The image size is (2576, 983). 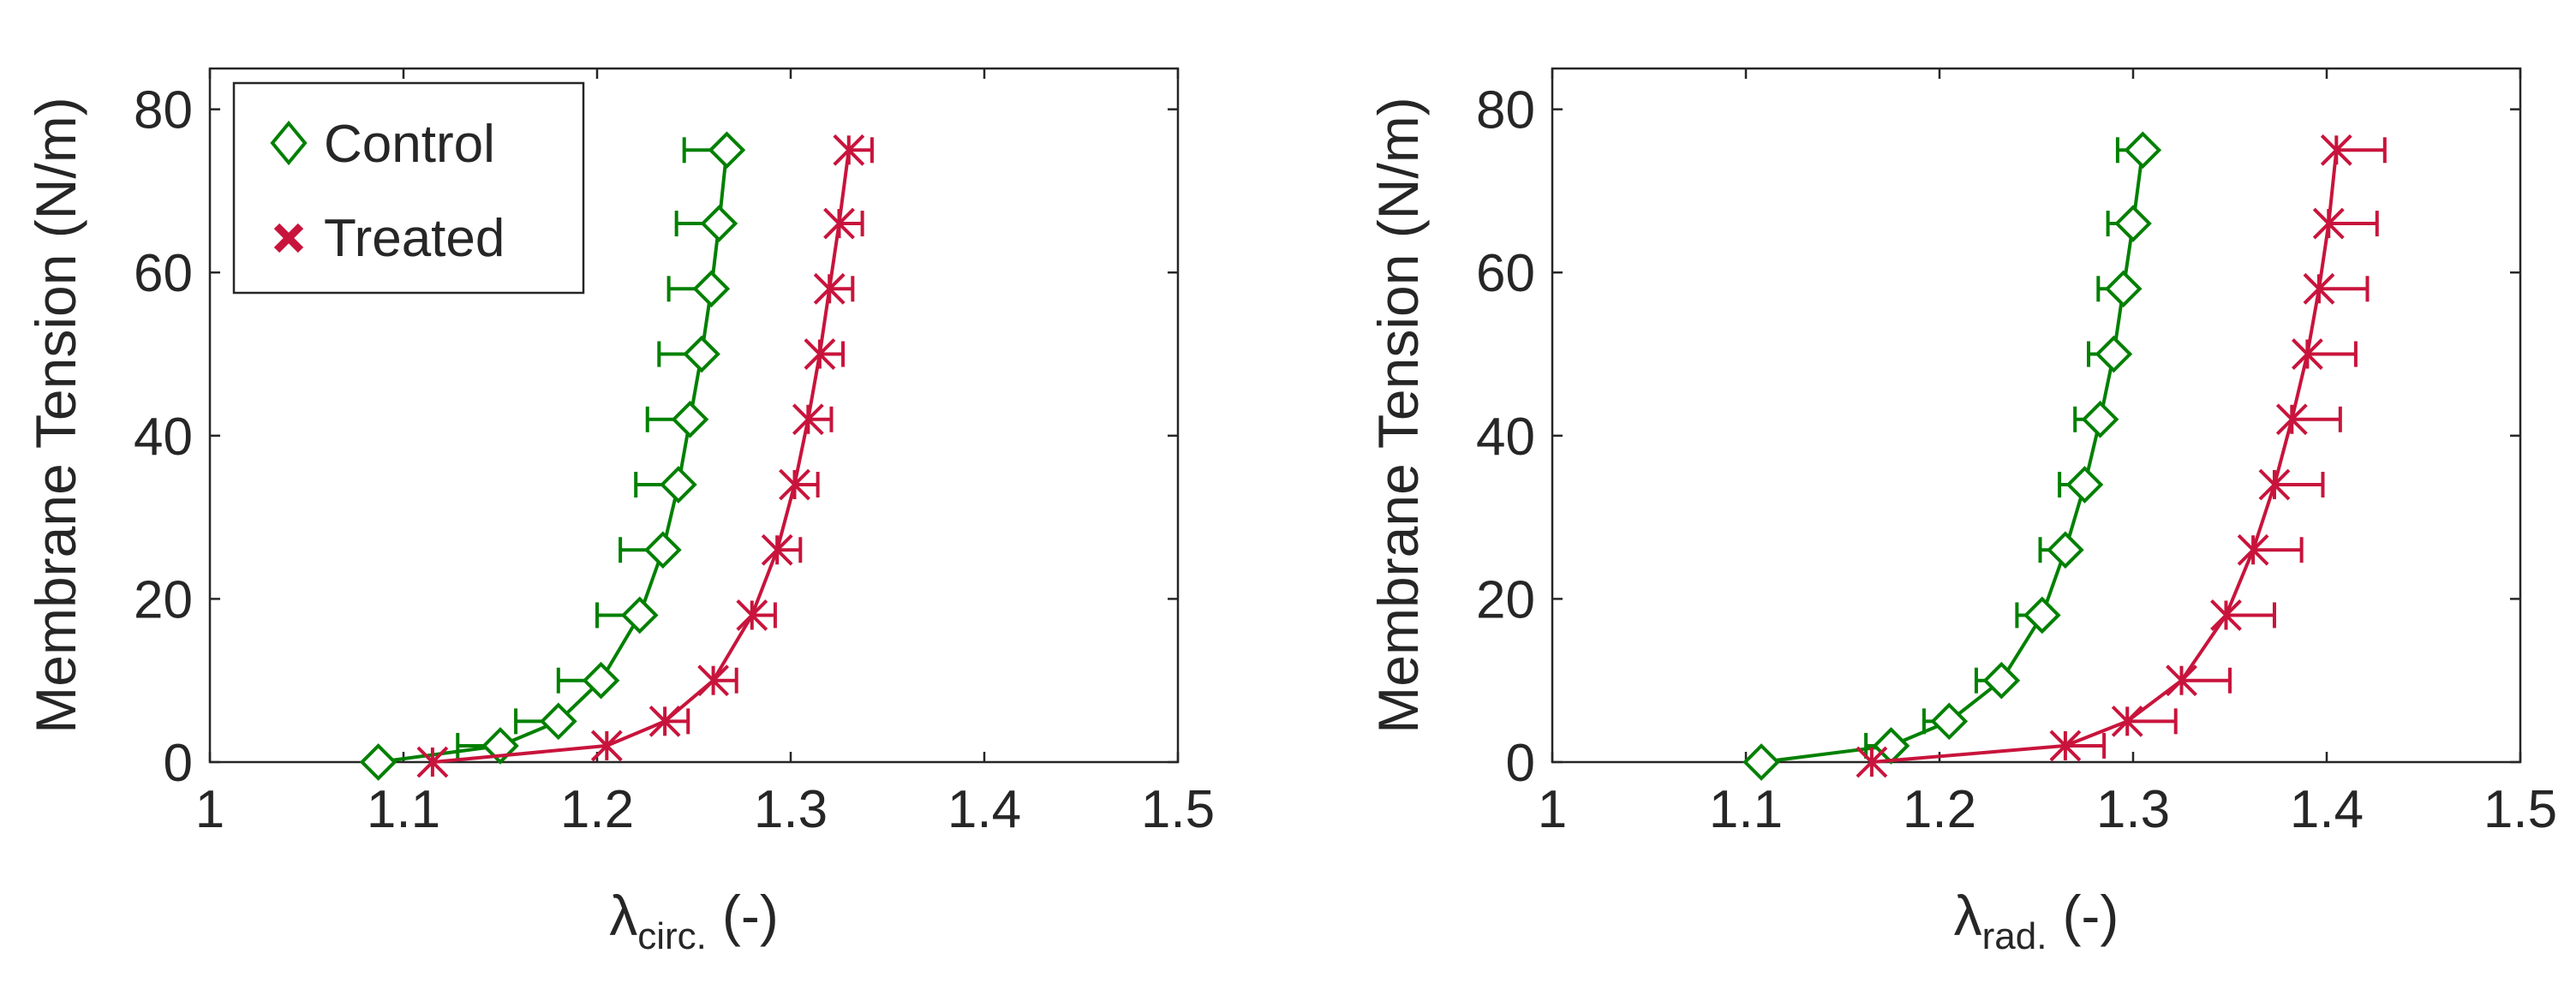 I want to click on x-axis-label: λrad. (-), so click(x=2036, y=921).